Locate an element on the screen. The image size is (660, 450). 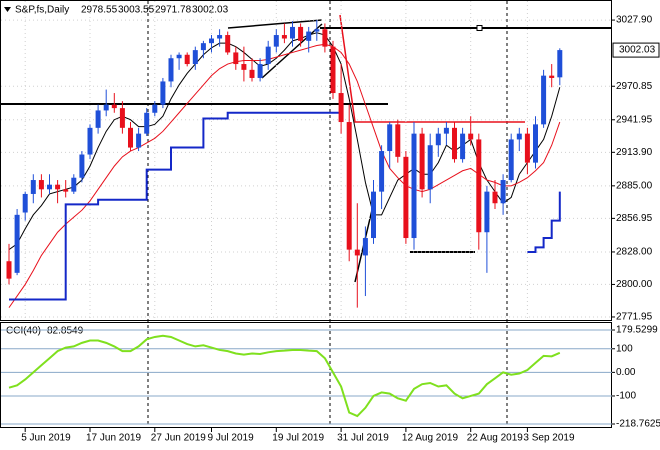
y-tick-label: 2771.95 is located at coordinates (634, 317).